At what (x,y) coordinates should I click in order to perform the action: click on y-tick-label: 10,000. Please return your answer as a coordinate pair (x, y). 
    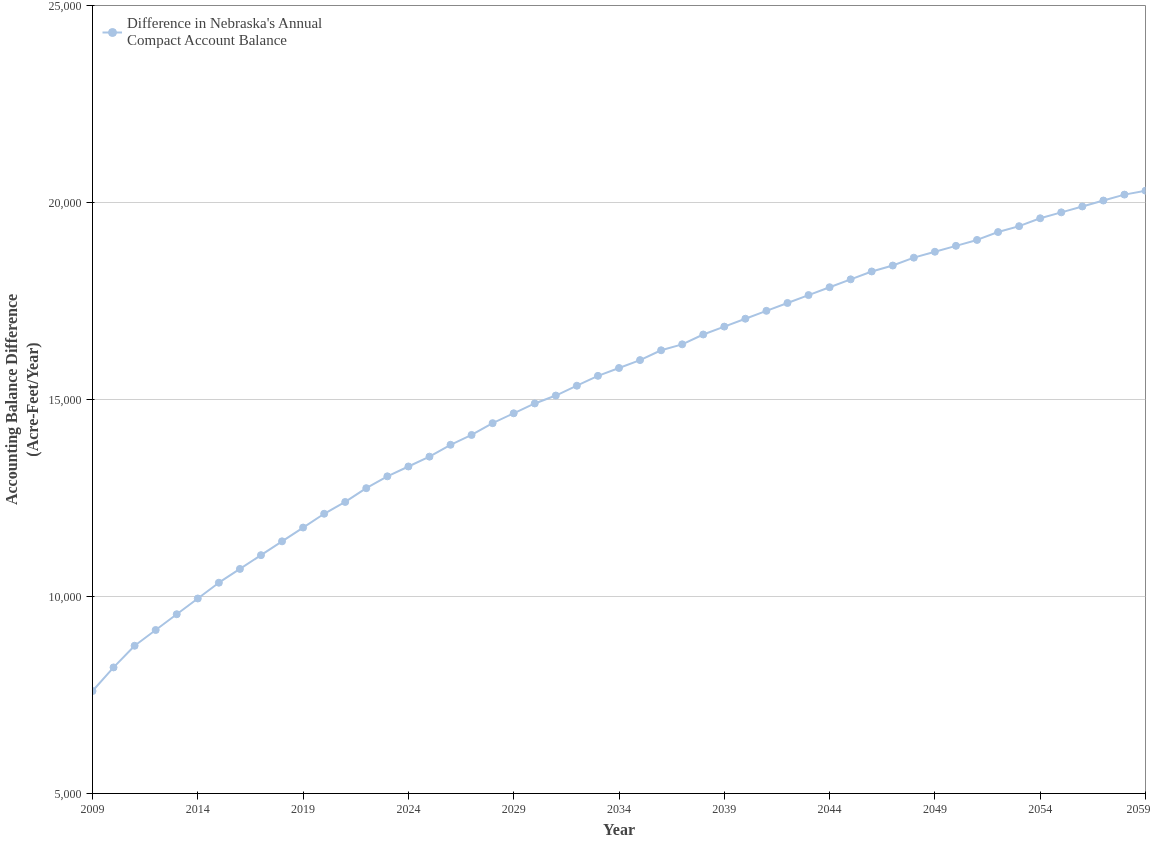
    Looking at the image, I should click on (65, 596).